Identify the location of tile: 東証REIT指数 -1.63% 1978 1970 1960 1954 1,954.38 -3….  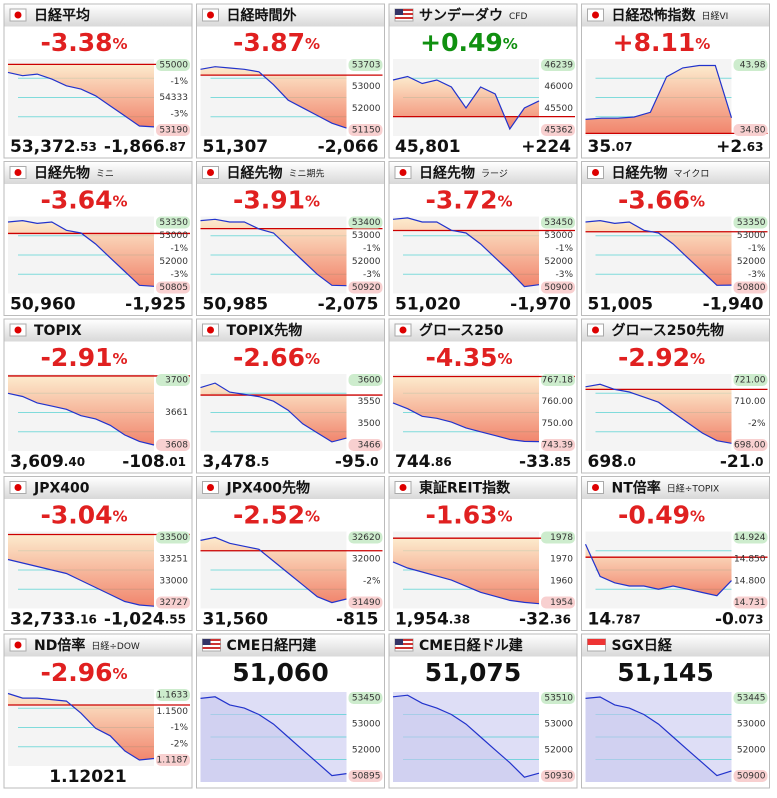
(483, 553).